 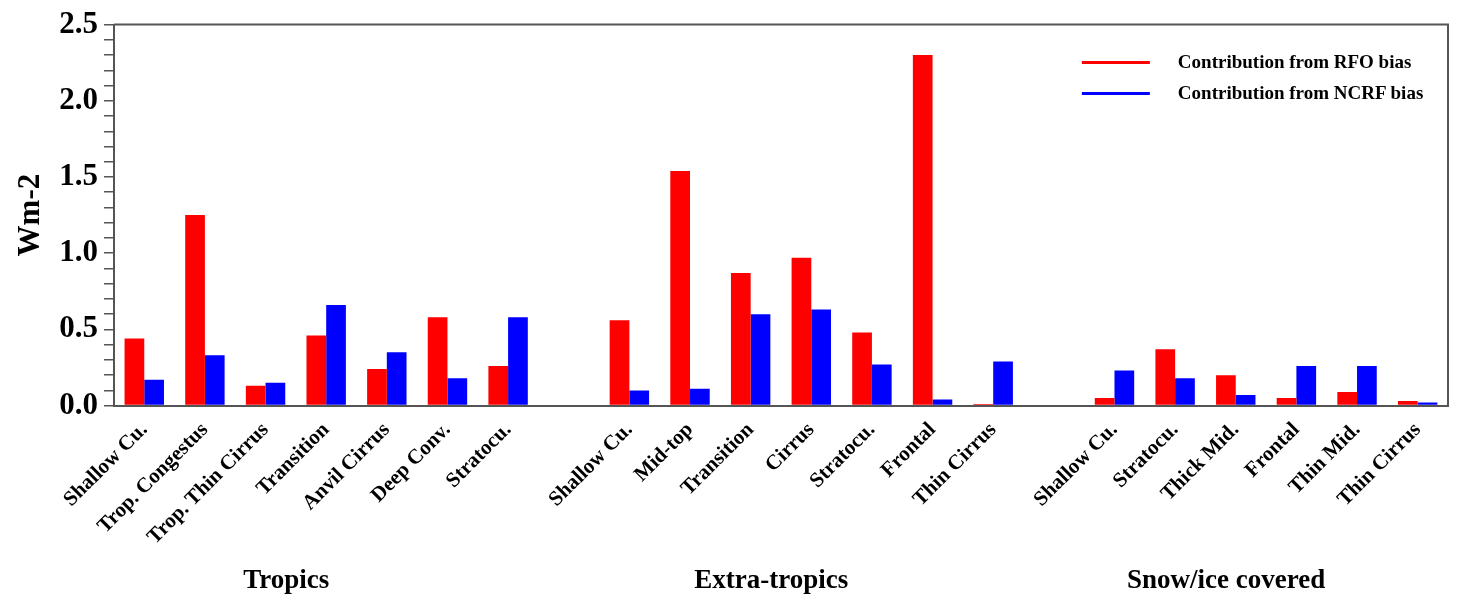 I want to click on y-tick-label: 0.0, so click(x=78, y=403).